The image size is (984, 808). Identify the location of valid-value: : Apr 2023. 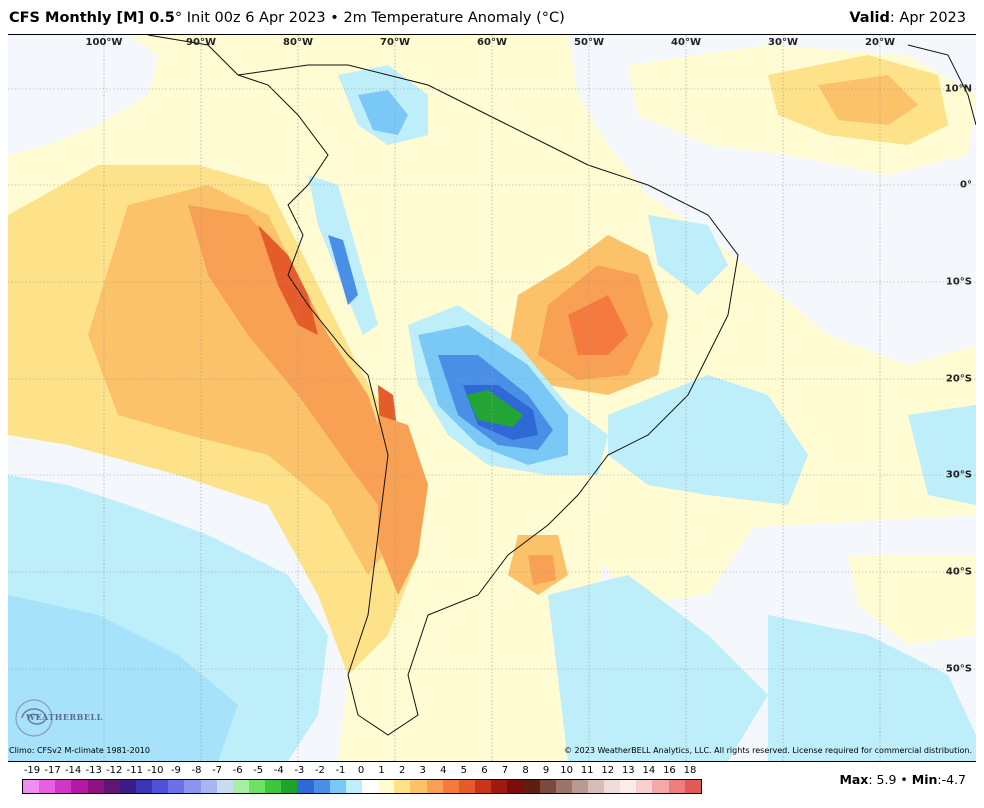
(927, 18).